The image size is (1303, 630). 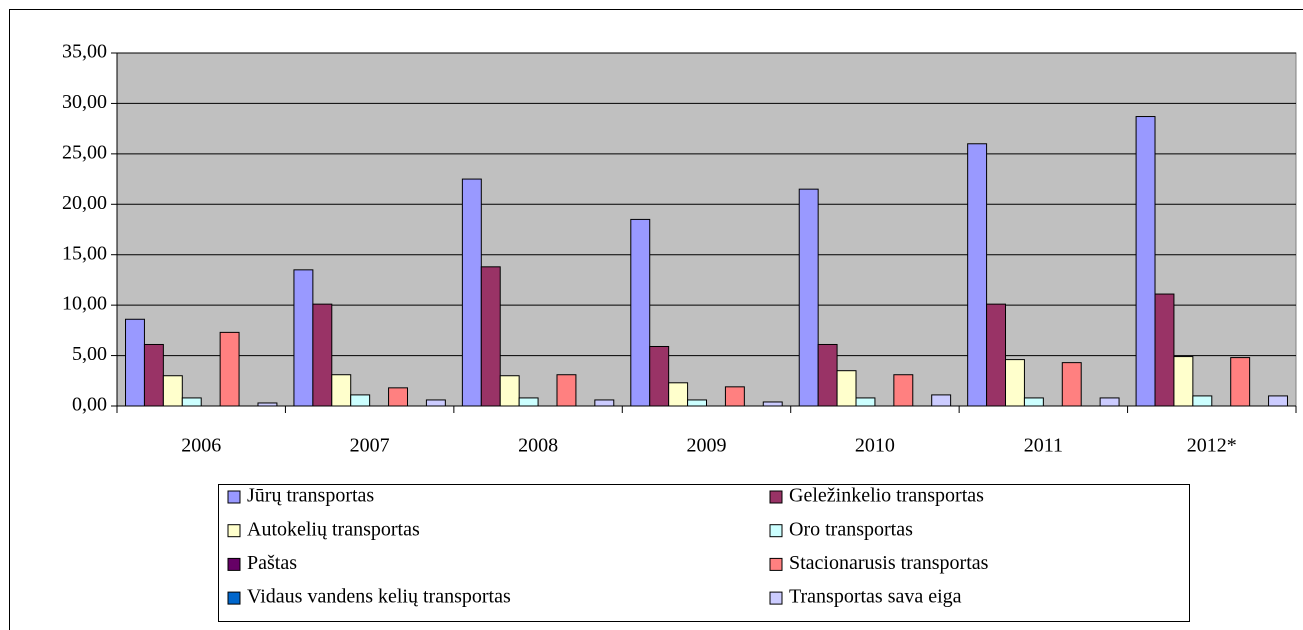 What do you see at coordinates (1212, 446) in the screenshot?
I see `x-tick-label: 2012*` at bounding box center [1212, 446].